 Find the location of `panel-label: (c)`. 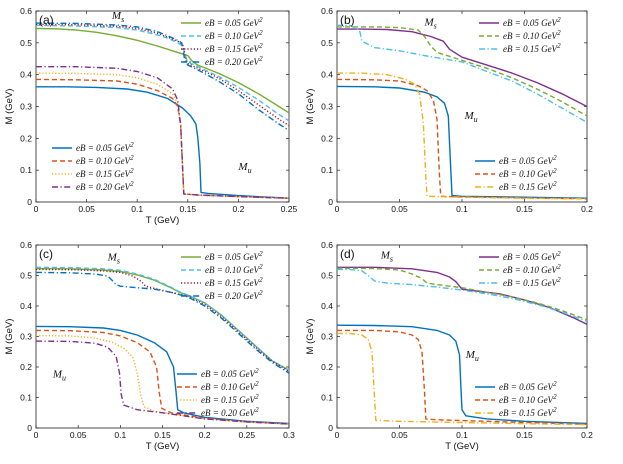

panel-label: (c) is located at coordinates (46, 254).